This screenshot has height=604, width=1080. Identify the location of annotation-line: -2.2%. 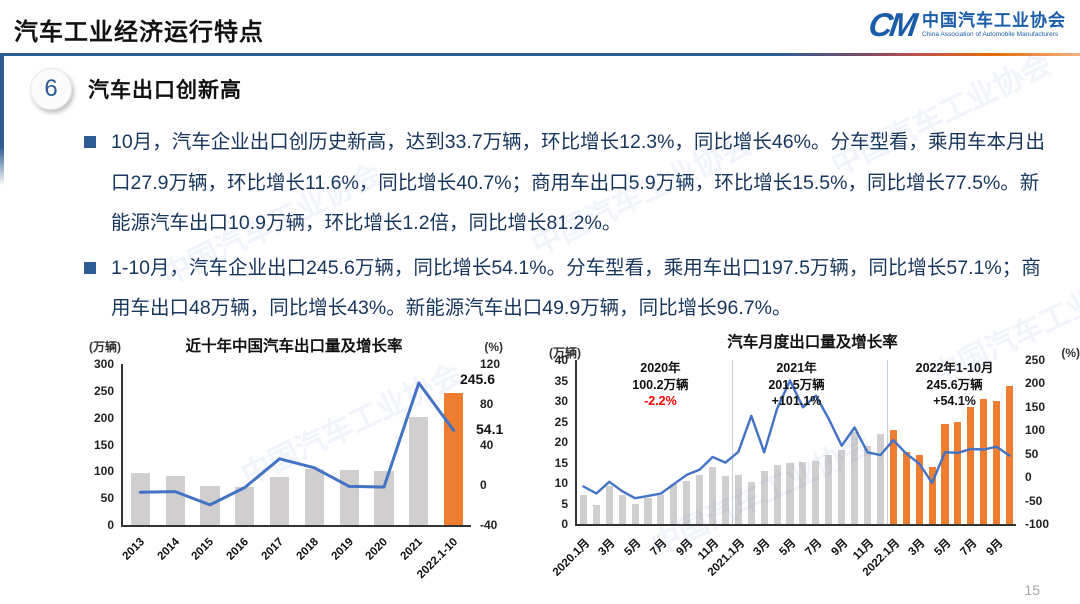
(660, 401).